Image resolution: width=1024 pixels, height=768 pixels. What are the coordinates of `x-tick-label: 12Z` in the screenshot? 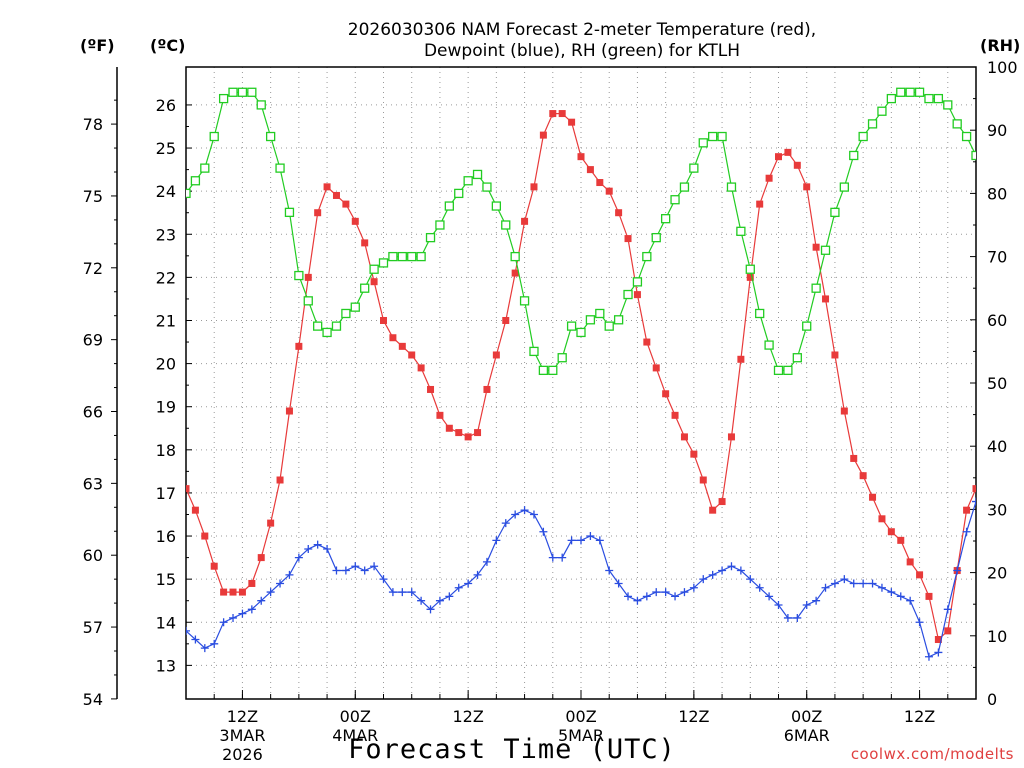 It's located at (919, 716).